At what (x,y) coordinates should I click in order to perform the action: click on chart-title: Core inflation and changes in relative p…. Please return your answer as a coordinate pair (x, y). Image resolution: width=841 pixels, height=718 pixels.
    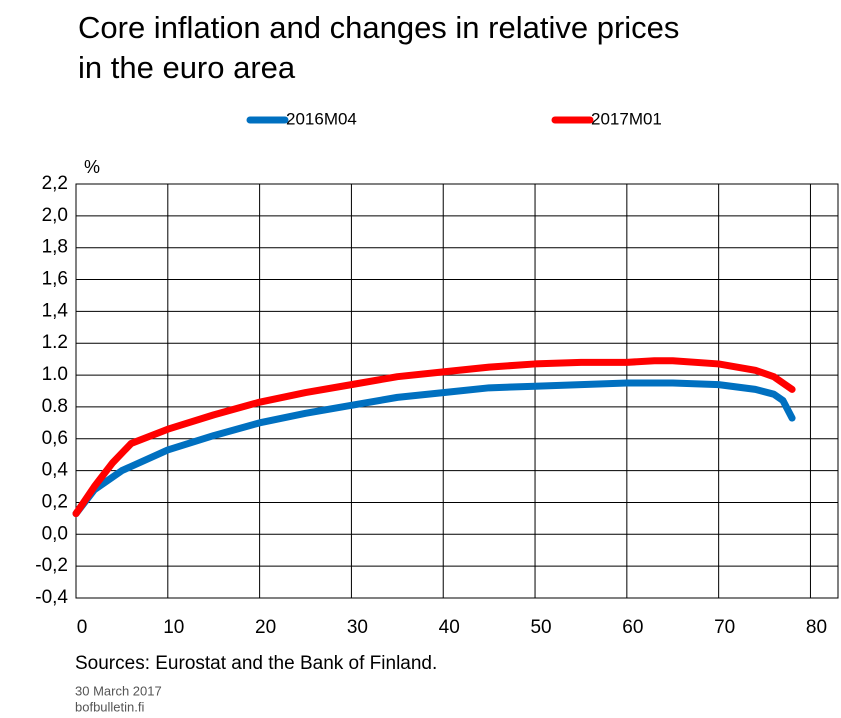
    Looking at the image, I should click on (378, 27).